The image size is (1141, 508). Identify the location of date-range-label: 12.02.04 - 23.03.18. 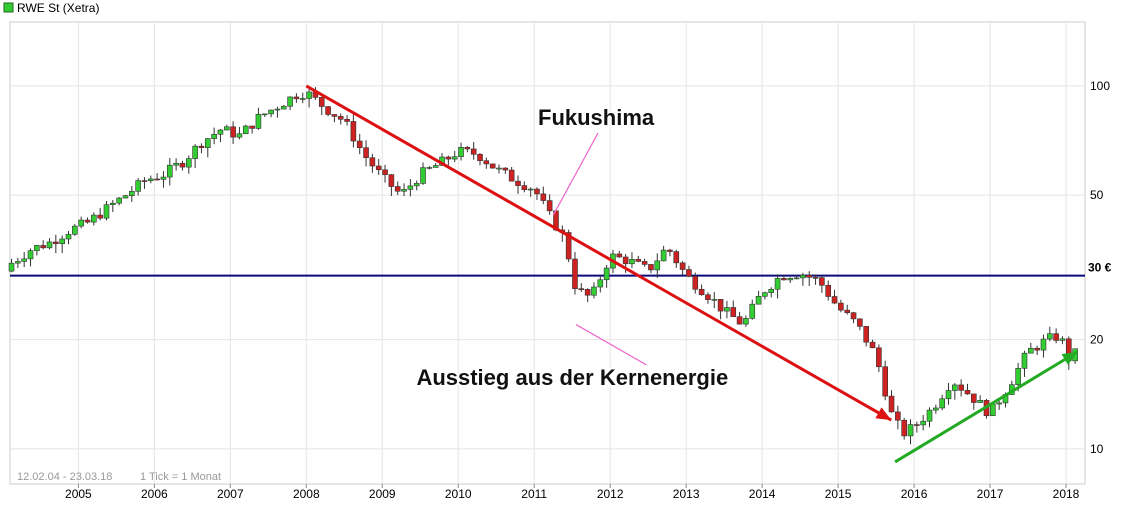
(64, 477).